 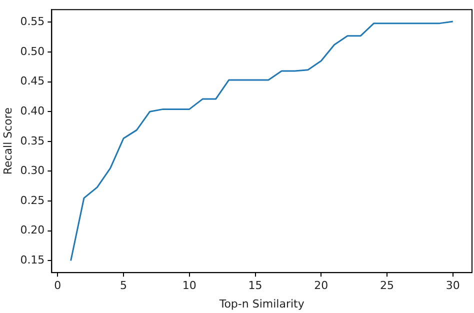 I want to click on y-tick-label: 0.30, so click(x=32, y=171).